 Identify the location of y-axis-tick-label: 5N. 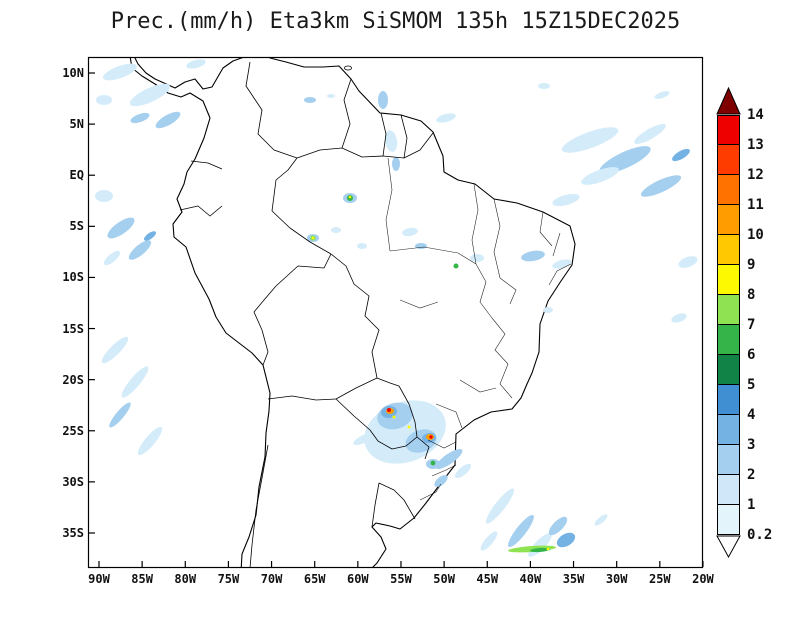
(76, 124).